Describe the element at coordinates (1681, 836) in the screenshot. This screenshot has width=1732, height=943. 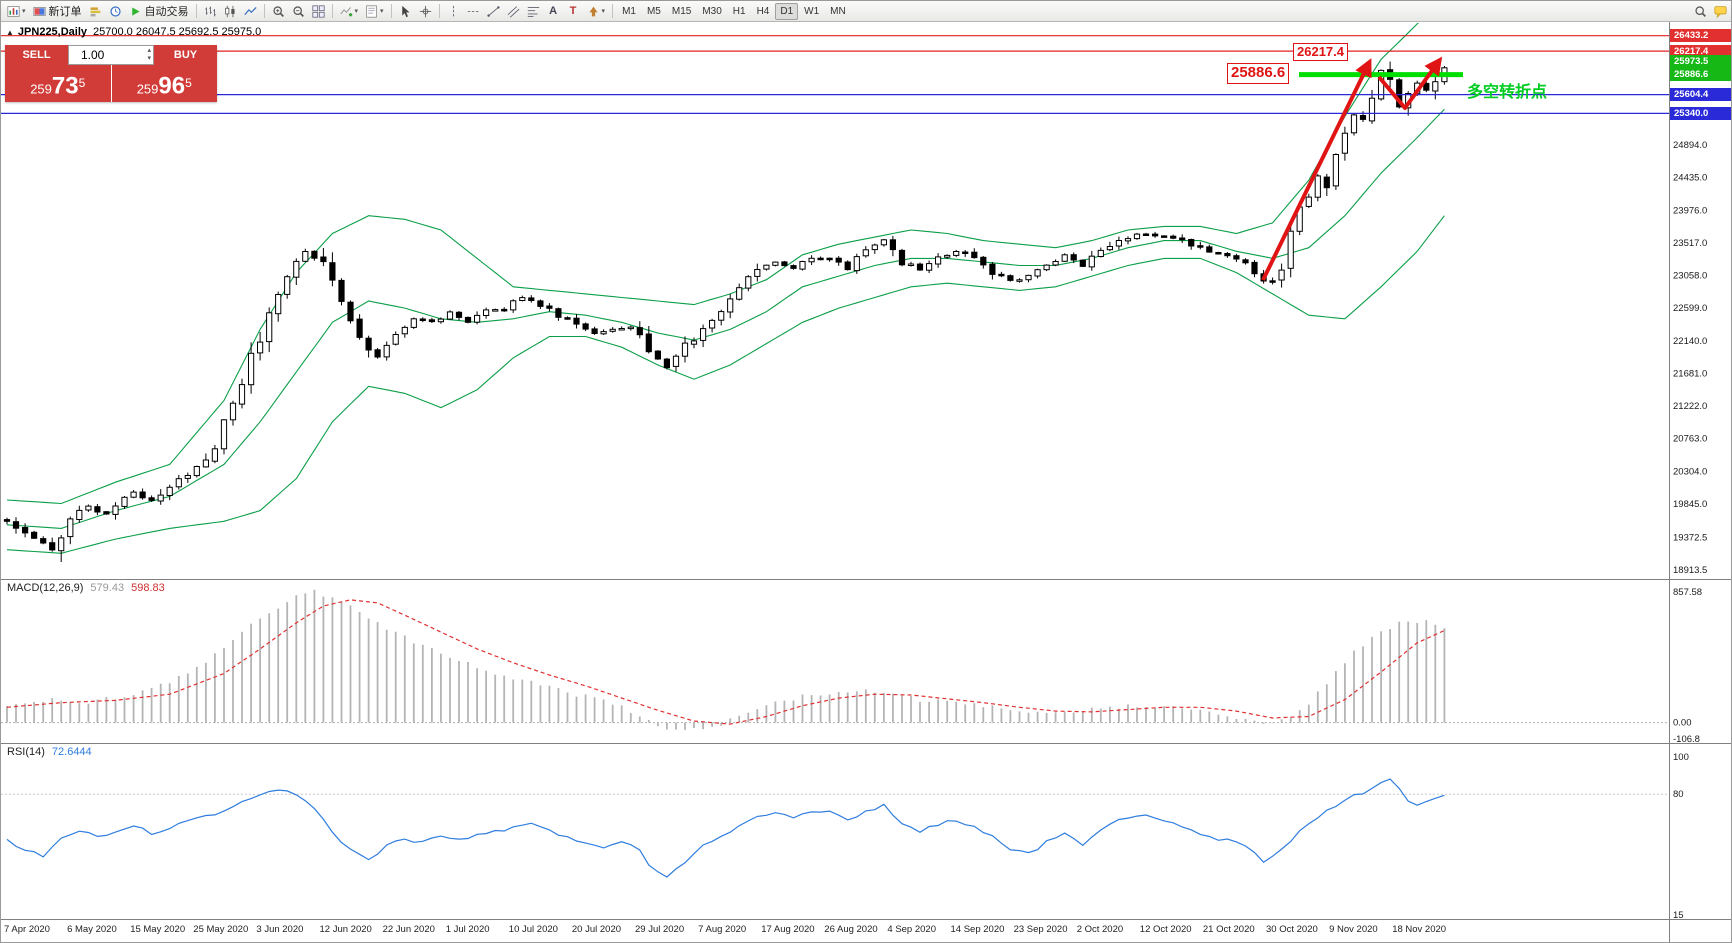
I see `rsi-axis-labels: 100 80 15` at that location.